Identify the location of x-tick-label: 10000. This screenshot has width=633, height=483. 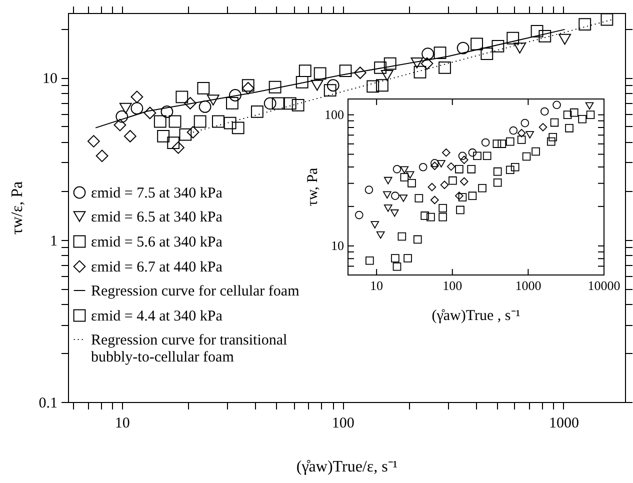
(604, 285).